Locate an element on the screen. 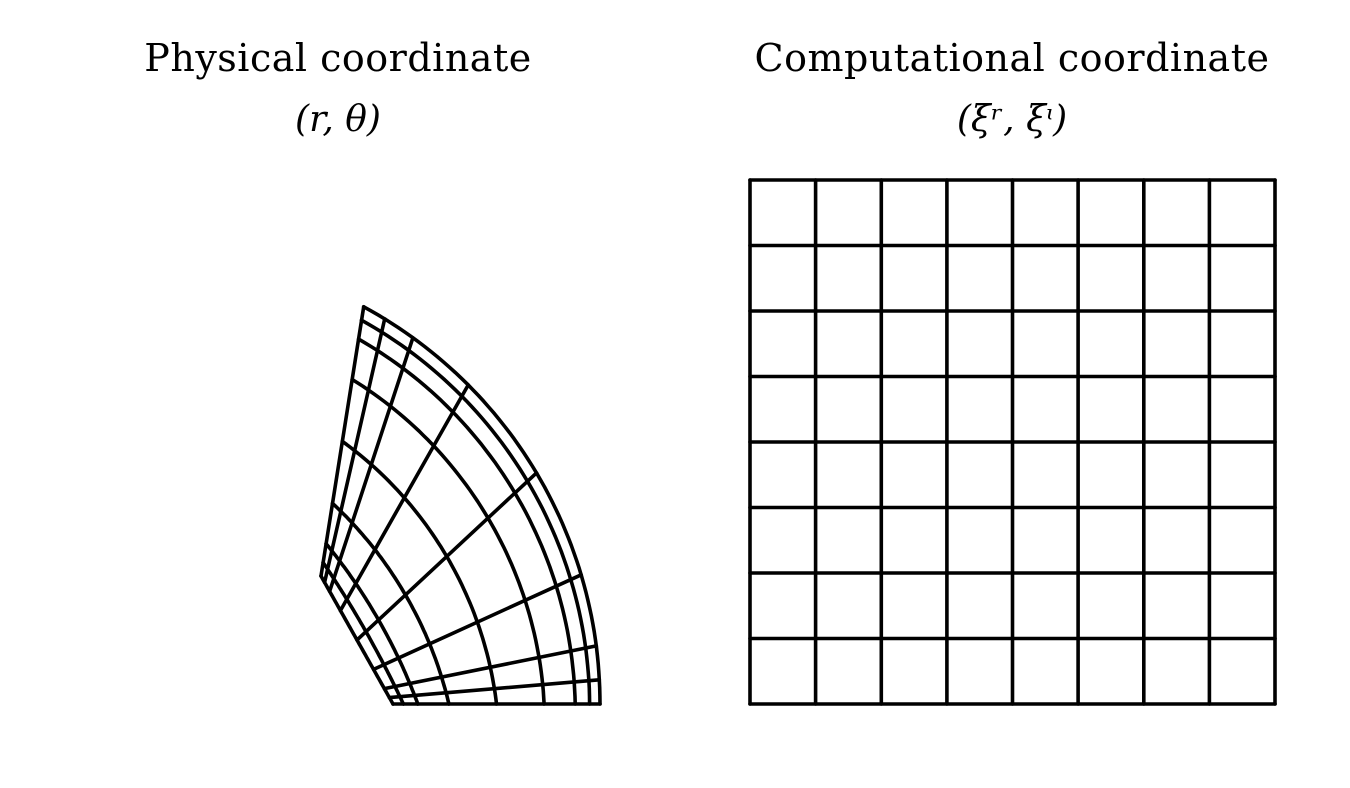 Image resolution: width=1350 pixels, height=788 pixels. physical-grid is located at coordinates (460, 505).